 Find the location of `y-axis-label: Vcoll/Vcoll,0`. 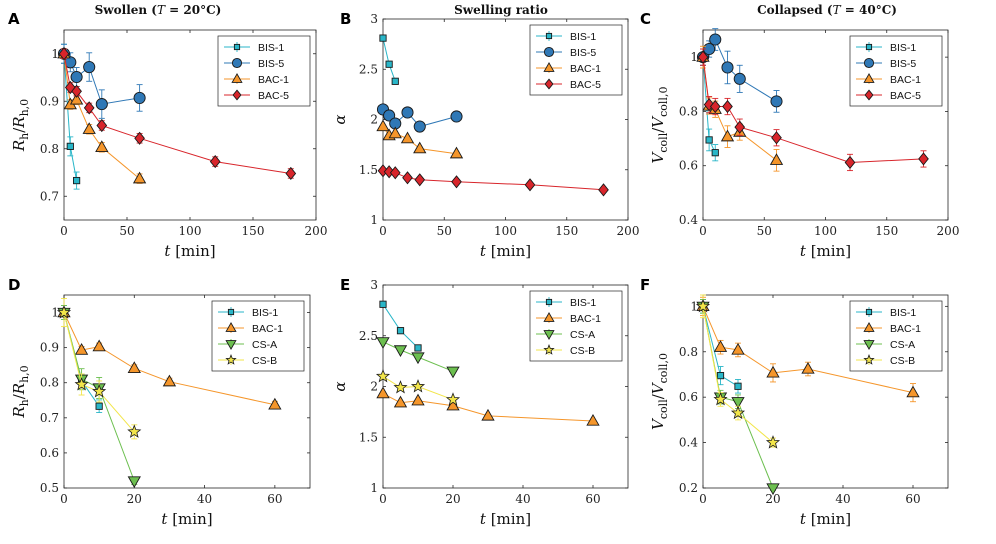

y-axis-label: Vcoll/Vcoll,0 is located at coordinates (659, 391).